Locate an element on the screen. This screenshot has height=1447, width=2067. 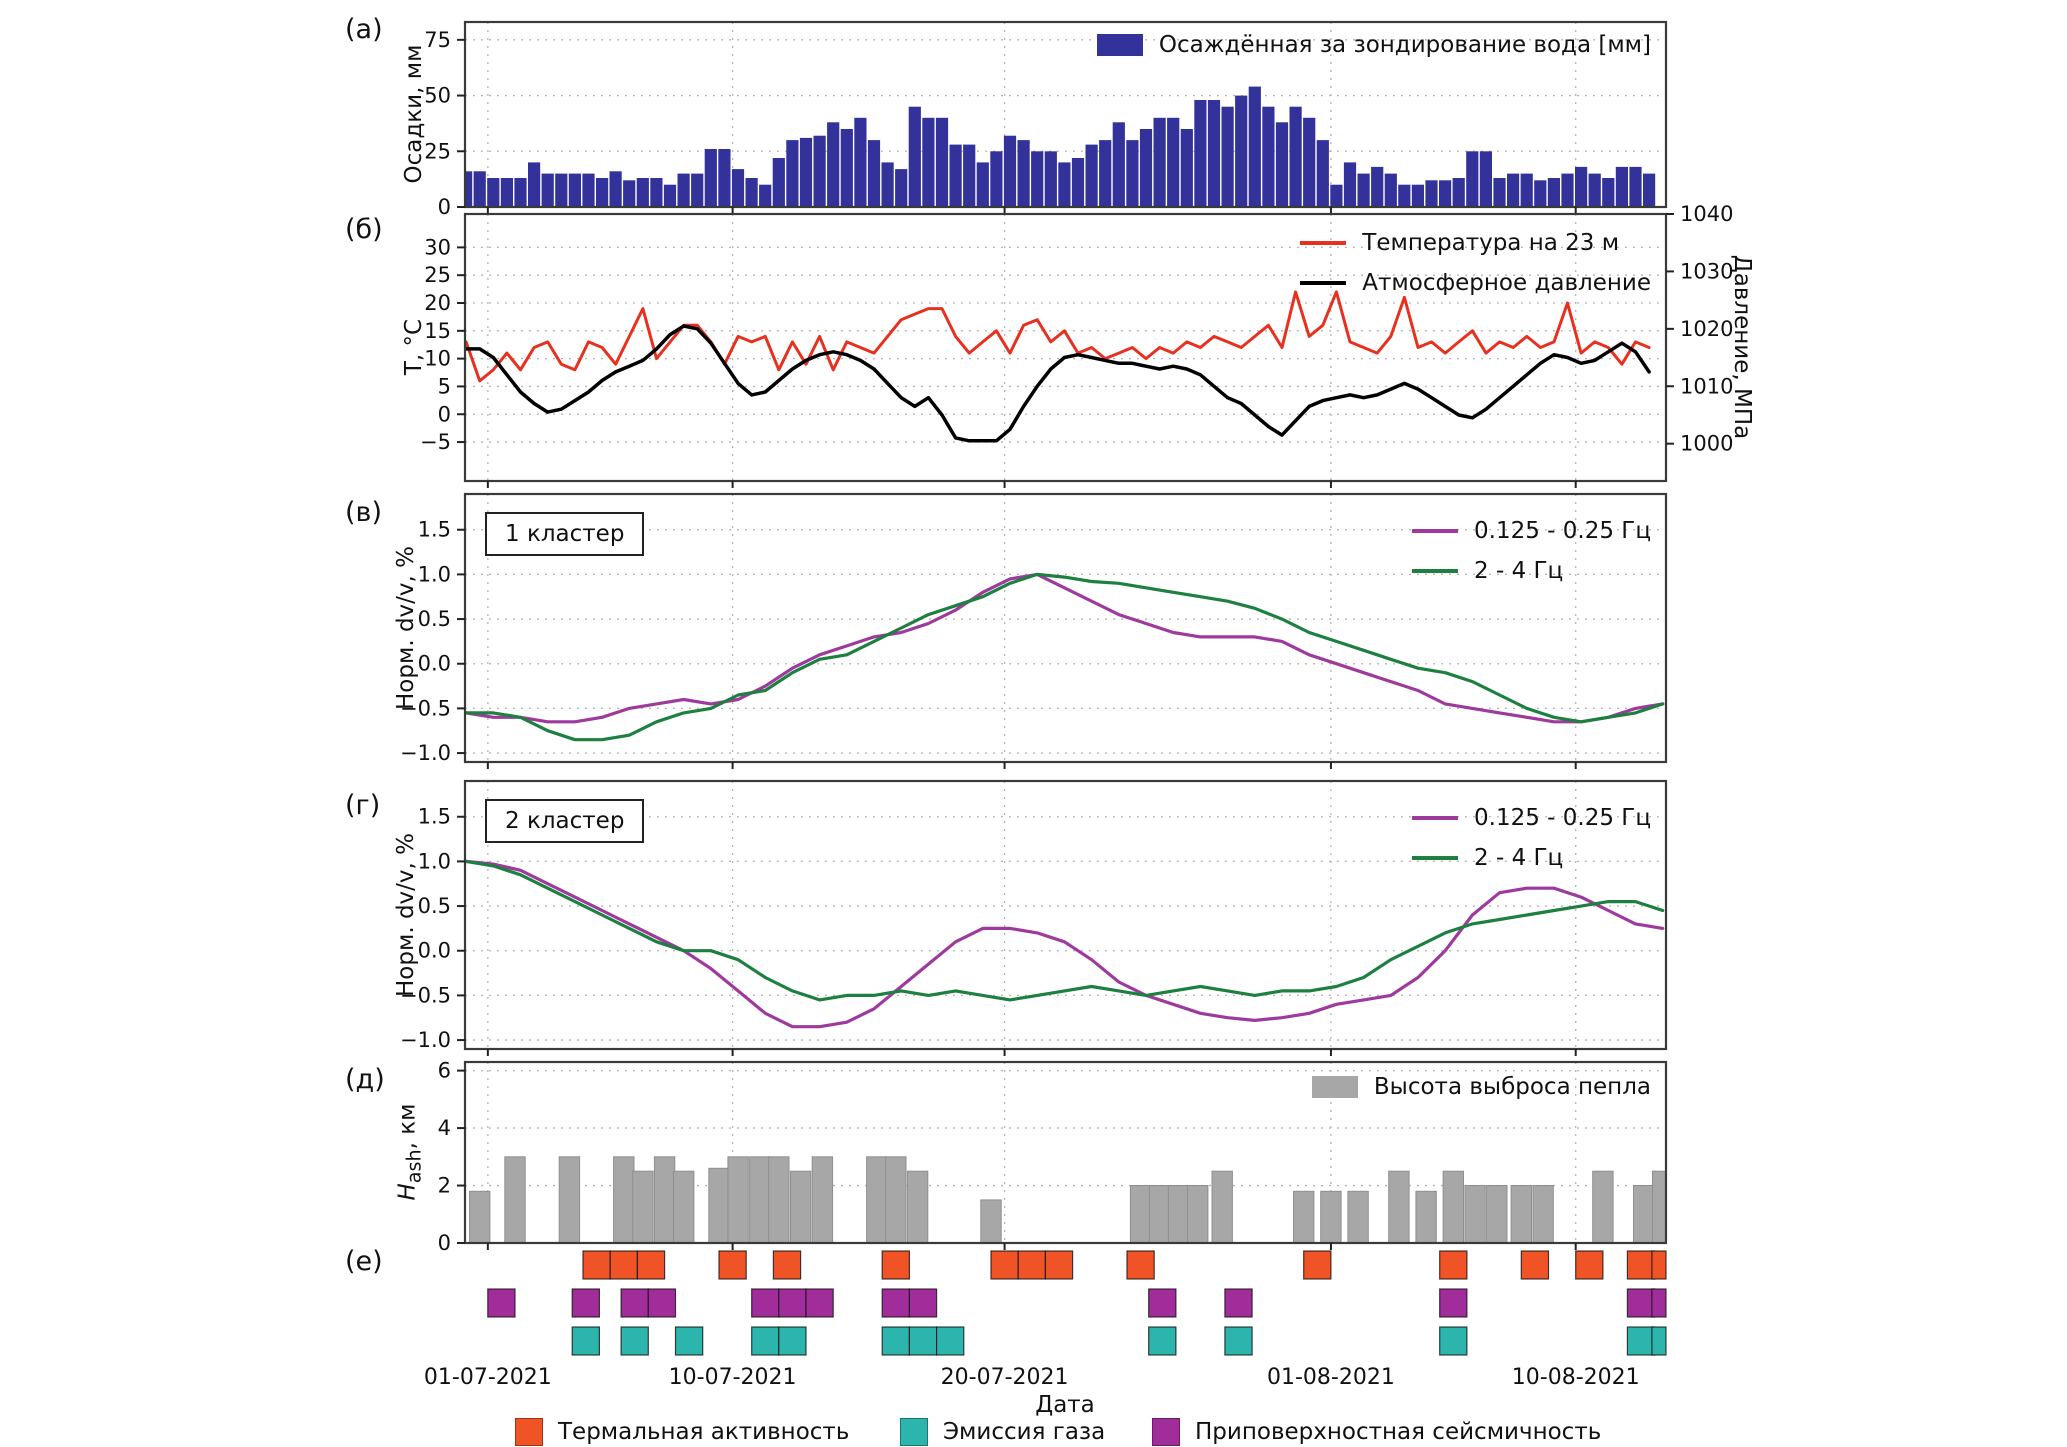
svg-text: 1000 is located at coordinates (1706, 444).